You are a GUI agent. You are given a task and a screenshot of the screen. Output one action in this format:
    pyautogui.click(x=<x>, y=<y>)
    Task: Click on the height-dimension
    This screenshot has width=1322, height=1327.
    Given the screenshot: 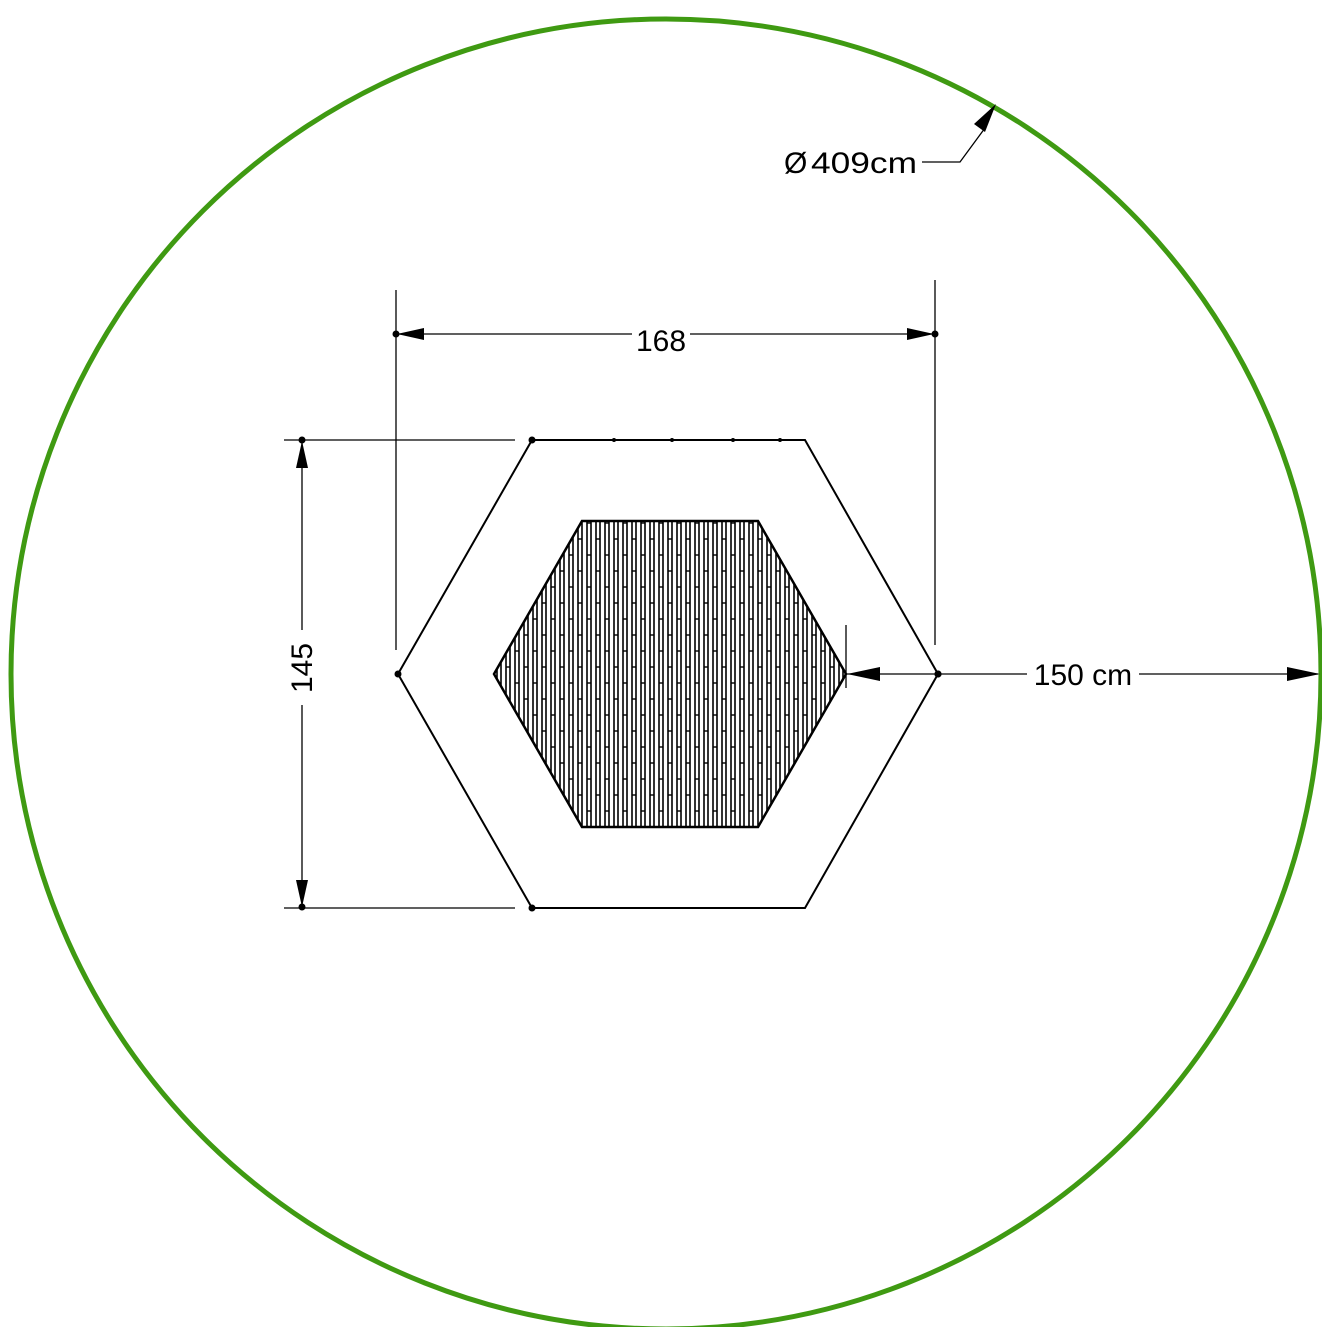 What is the action you would take?
    pyautogui.click(x=399, y=674)
    